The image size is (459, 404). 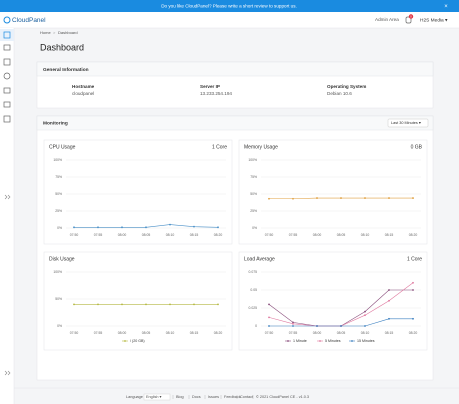 What do you see at coordinates (235, 69) in the screenshot?
I see `card-header` at bounding box center [235, 69].